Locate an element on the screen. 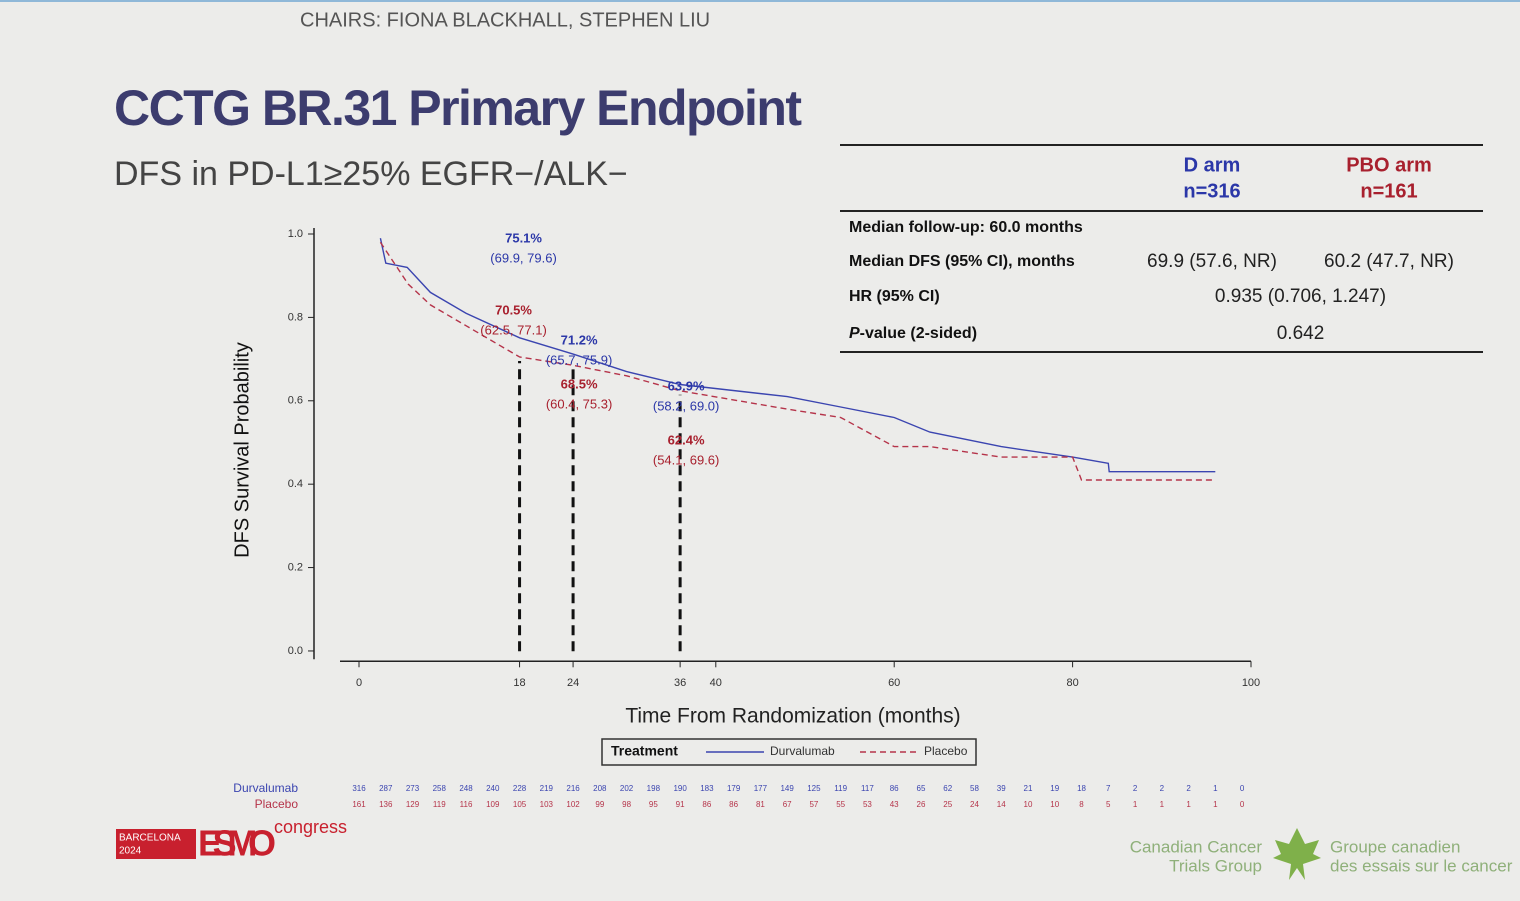 This screenshot has width=1520, height=901. table-cell: 0.642 is located at coordinates (1301, 333).